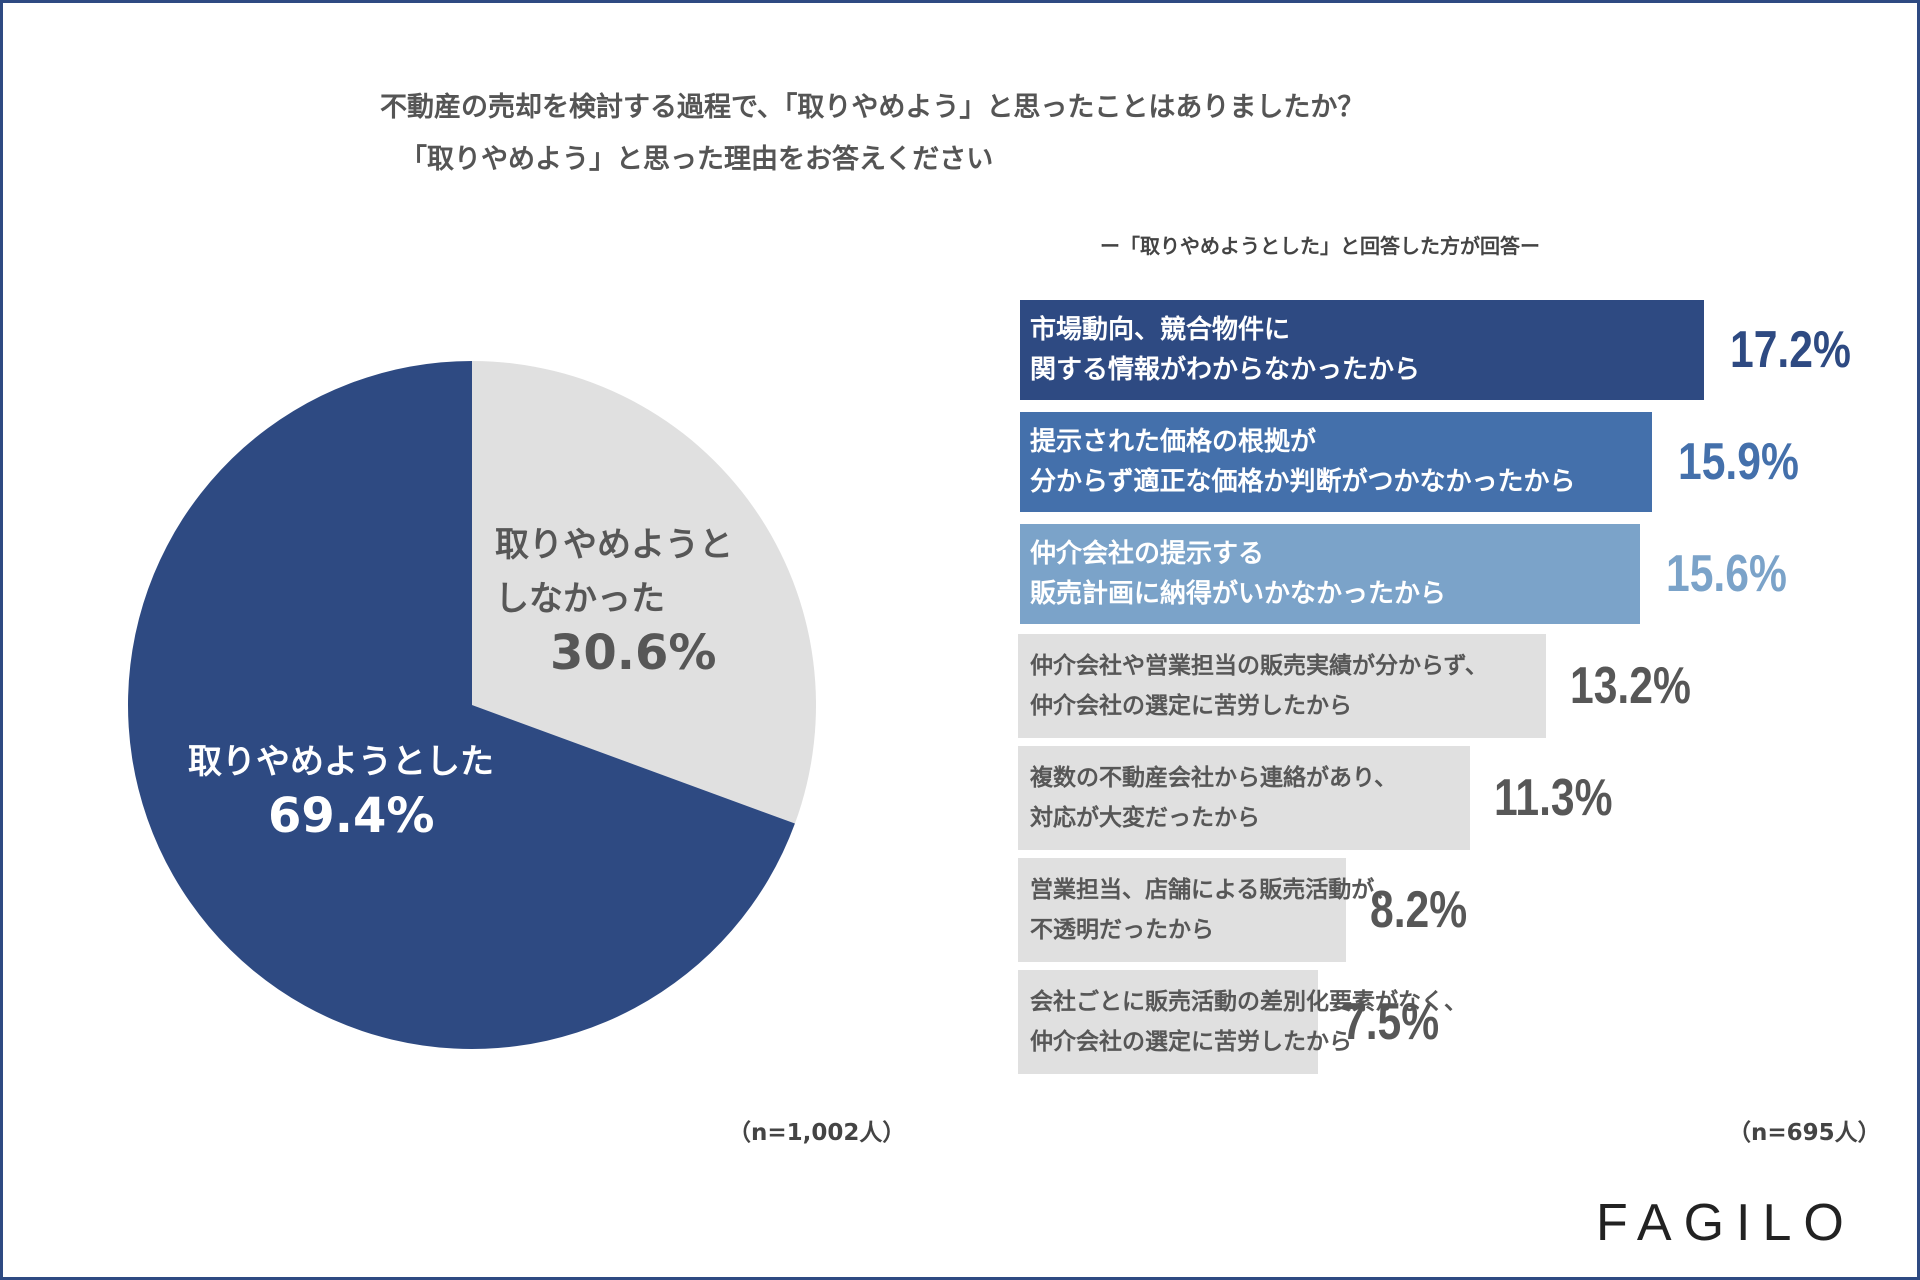  I want to click on pie-label-not-cancel: 取りやめようと しなかった 30.6%, so click(614, 599).